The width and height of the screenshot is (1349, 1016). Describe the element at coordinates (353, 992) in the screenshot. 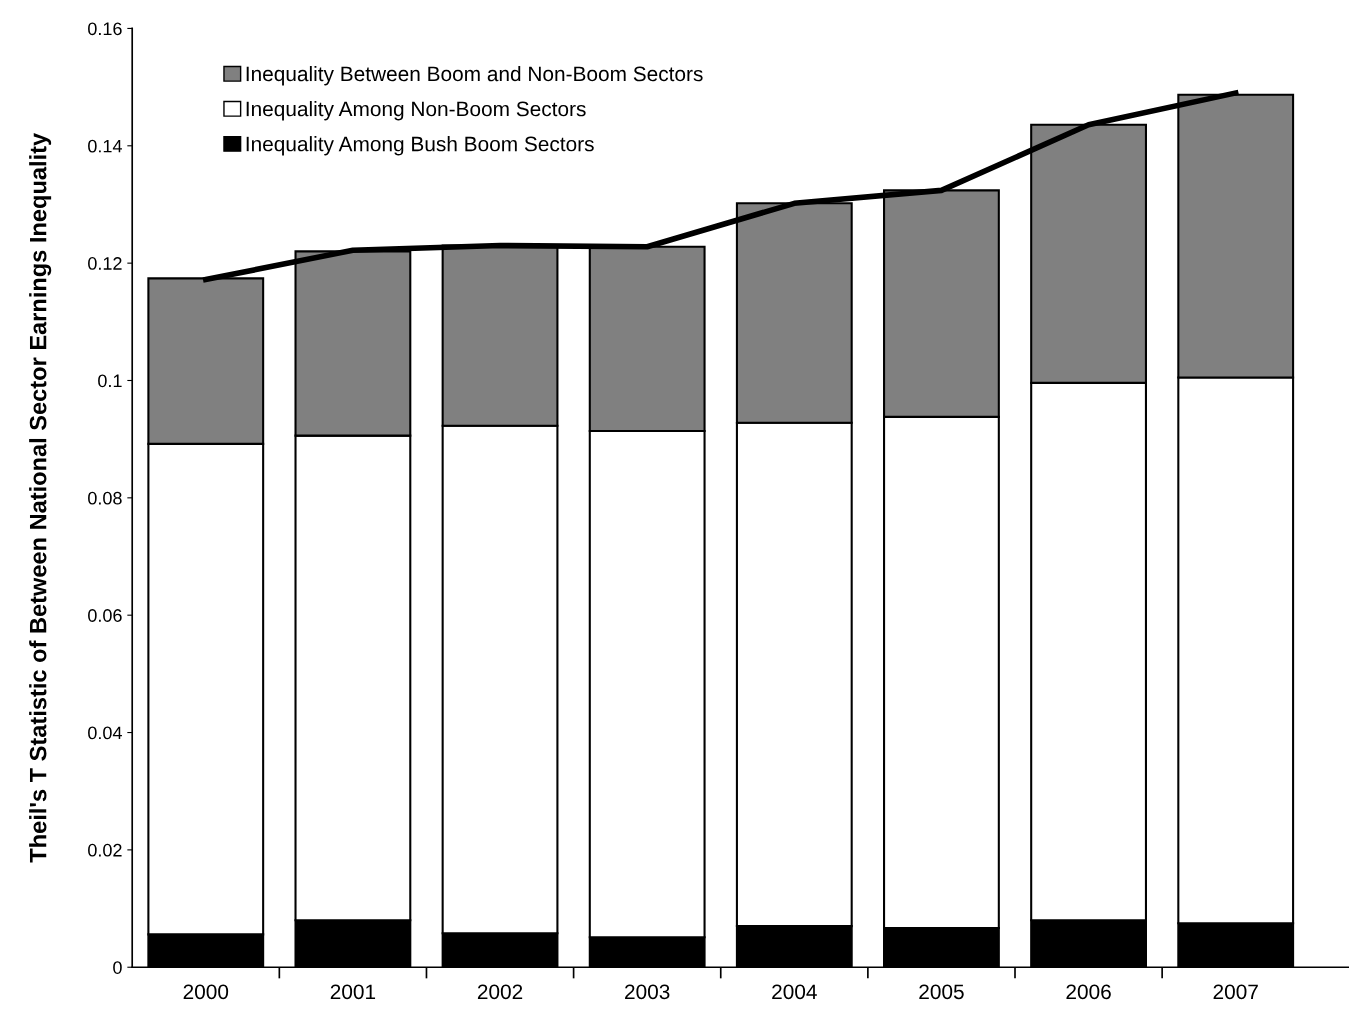

I see `x-tick-label: 2001` at that location.